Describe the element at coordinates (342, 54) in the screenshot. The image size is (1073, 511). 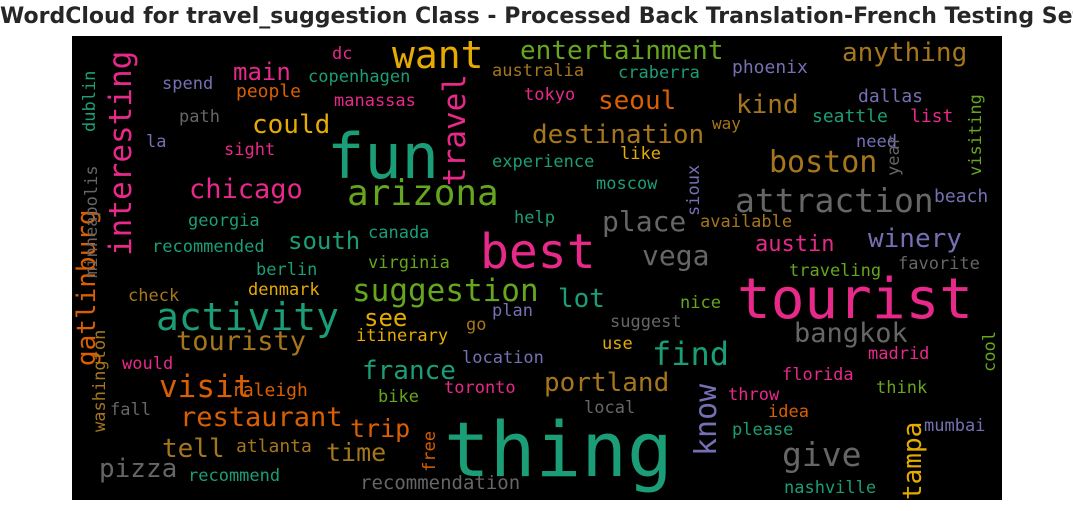
I see `word-dc: dc` at that location.